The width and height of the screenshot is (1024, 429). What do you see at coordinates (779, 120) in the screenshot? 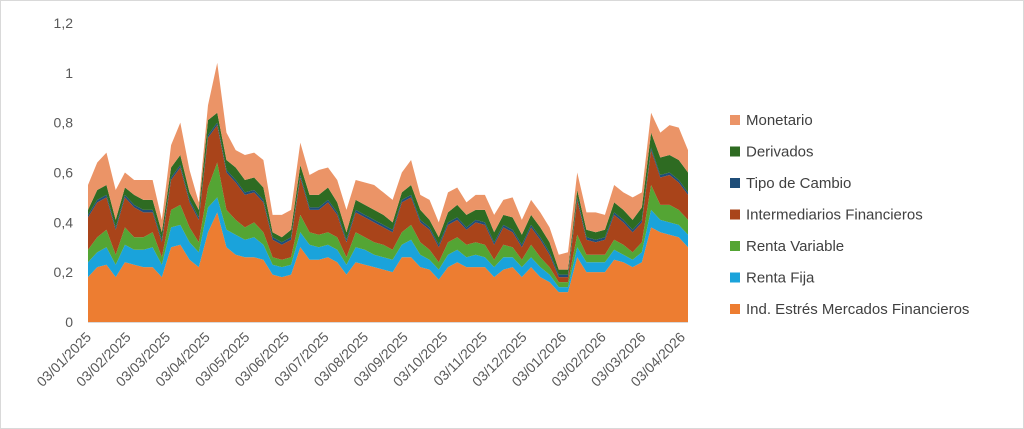
I see `legend-label: Monetario` at bounding box center [779, 120].